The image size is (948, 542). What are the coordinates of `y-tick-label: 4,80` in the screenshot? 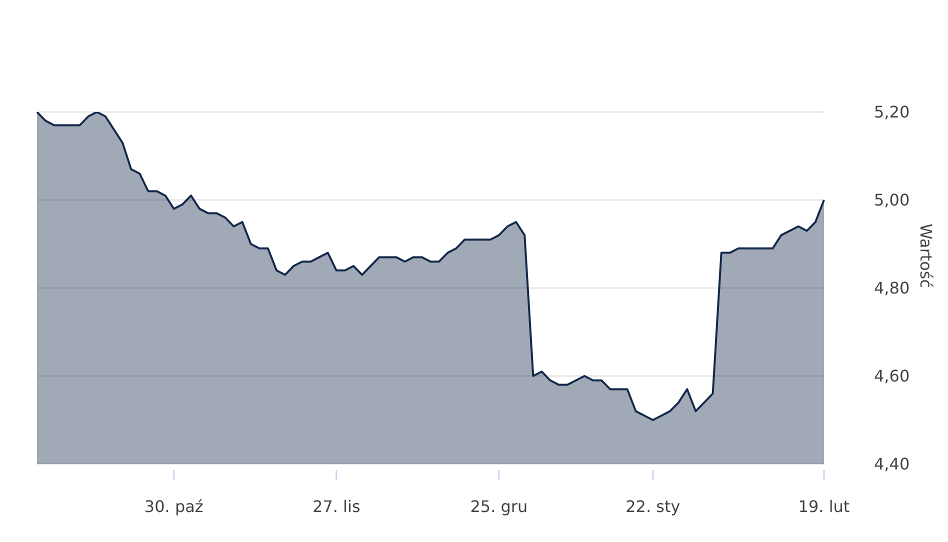 It's located at (892, 288).